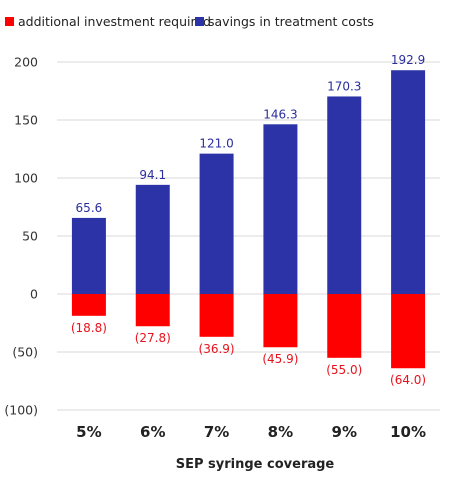 The image size is (450, 482). I want to click on data-label: 170.3, so click(344, 86).